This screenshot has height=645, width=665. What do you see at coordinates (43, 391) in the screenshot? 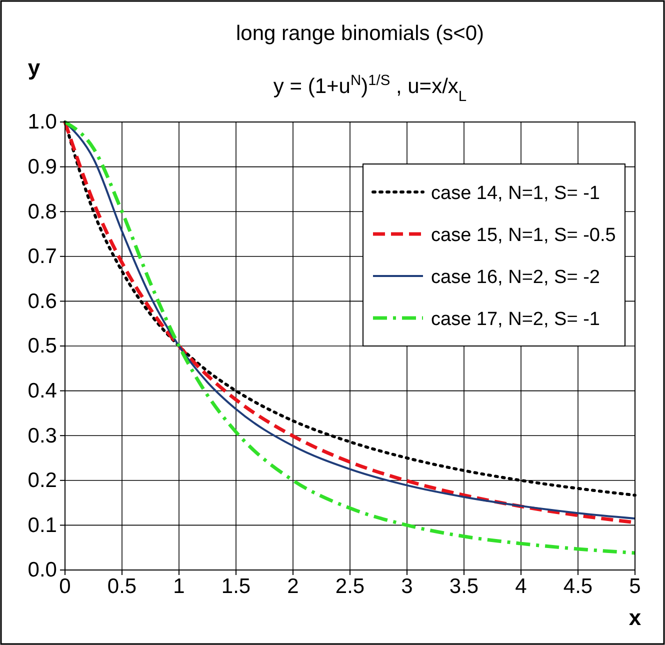
I see `y-tick-label: 0.4` at bounding box center [43, 391].